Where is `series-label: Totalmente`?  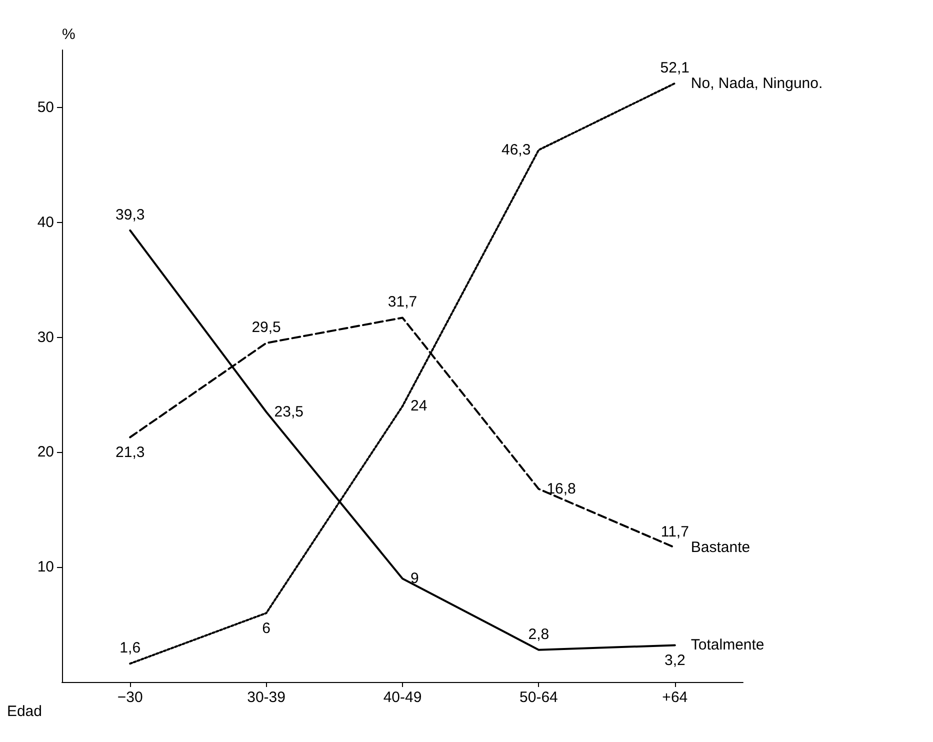 series-label: Totalmente is located at coordinates (727, 645).